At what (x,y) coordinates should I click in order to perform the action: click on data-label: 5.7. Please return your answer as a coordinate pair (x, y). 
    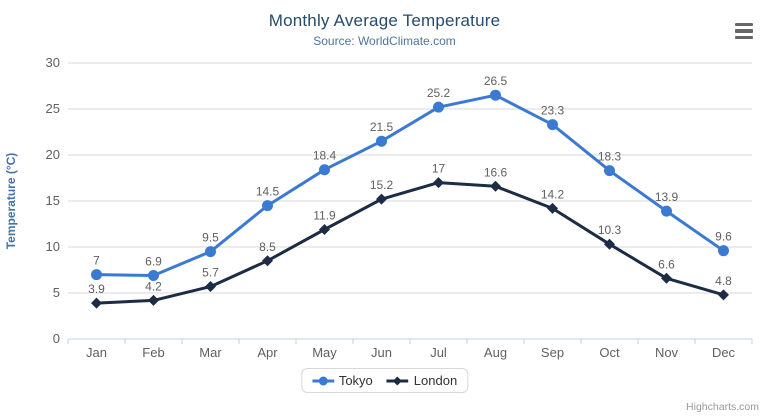
    Looking at the image, I should click on (210, 273).